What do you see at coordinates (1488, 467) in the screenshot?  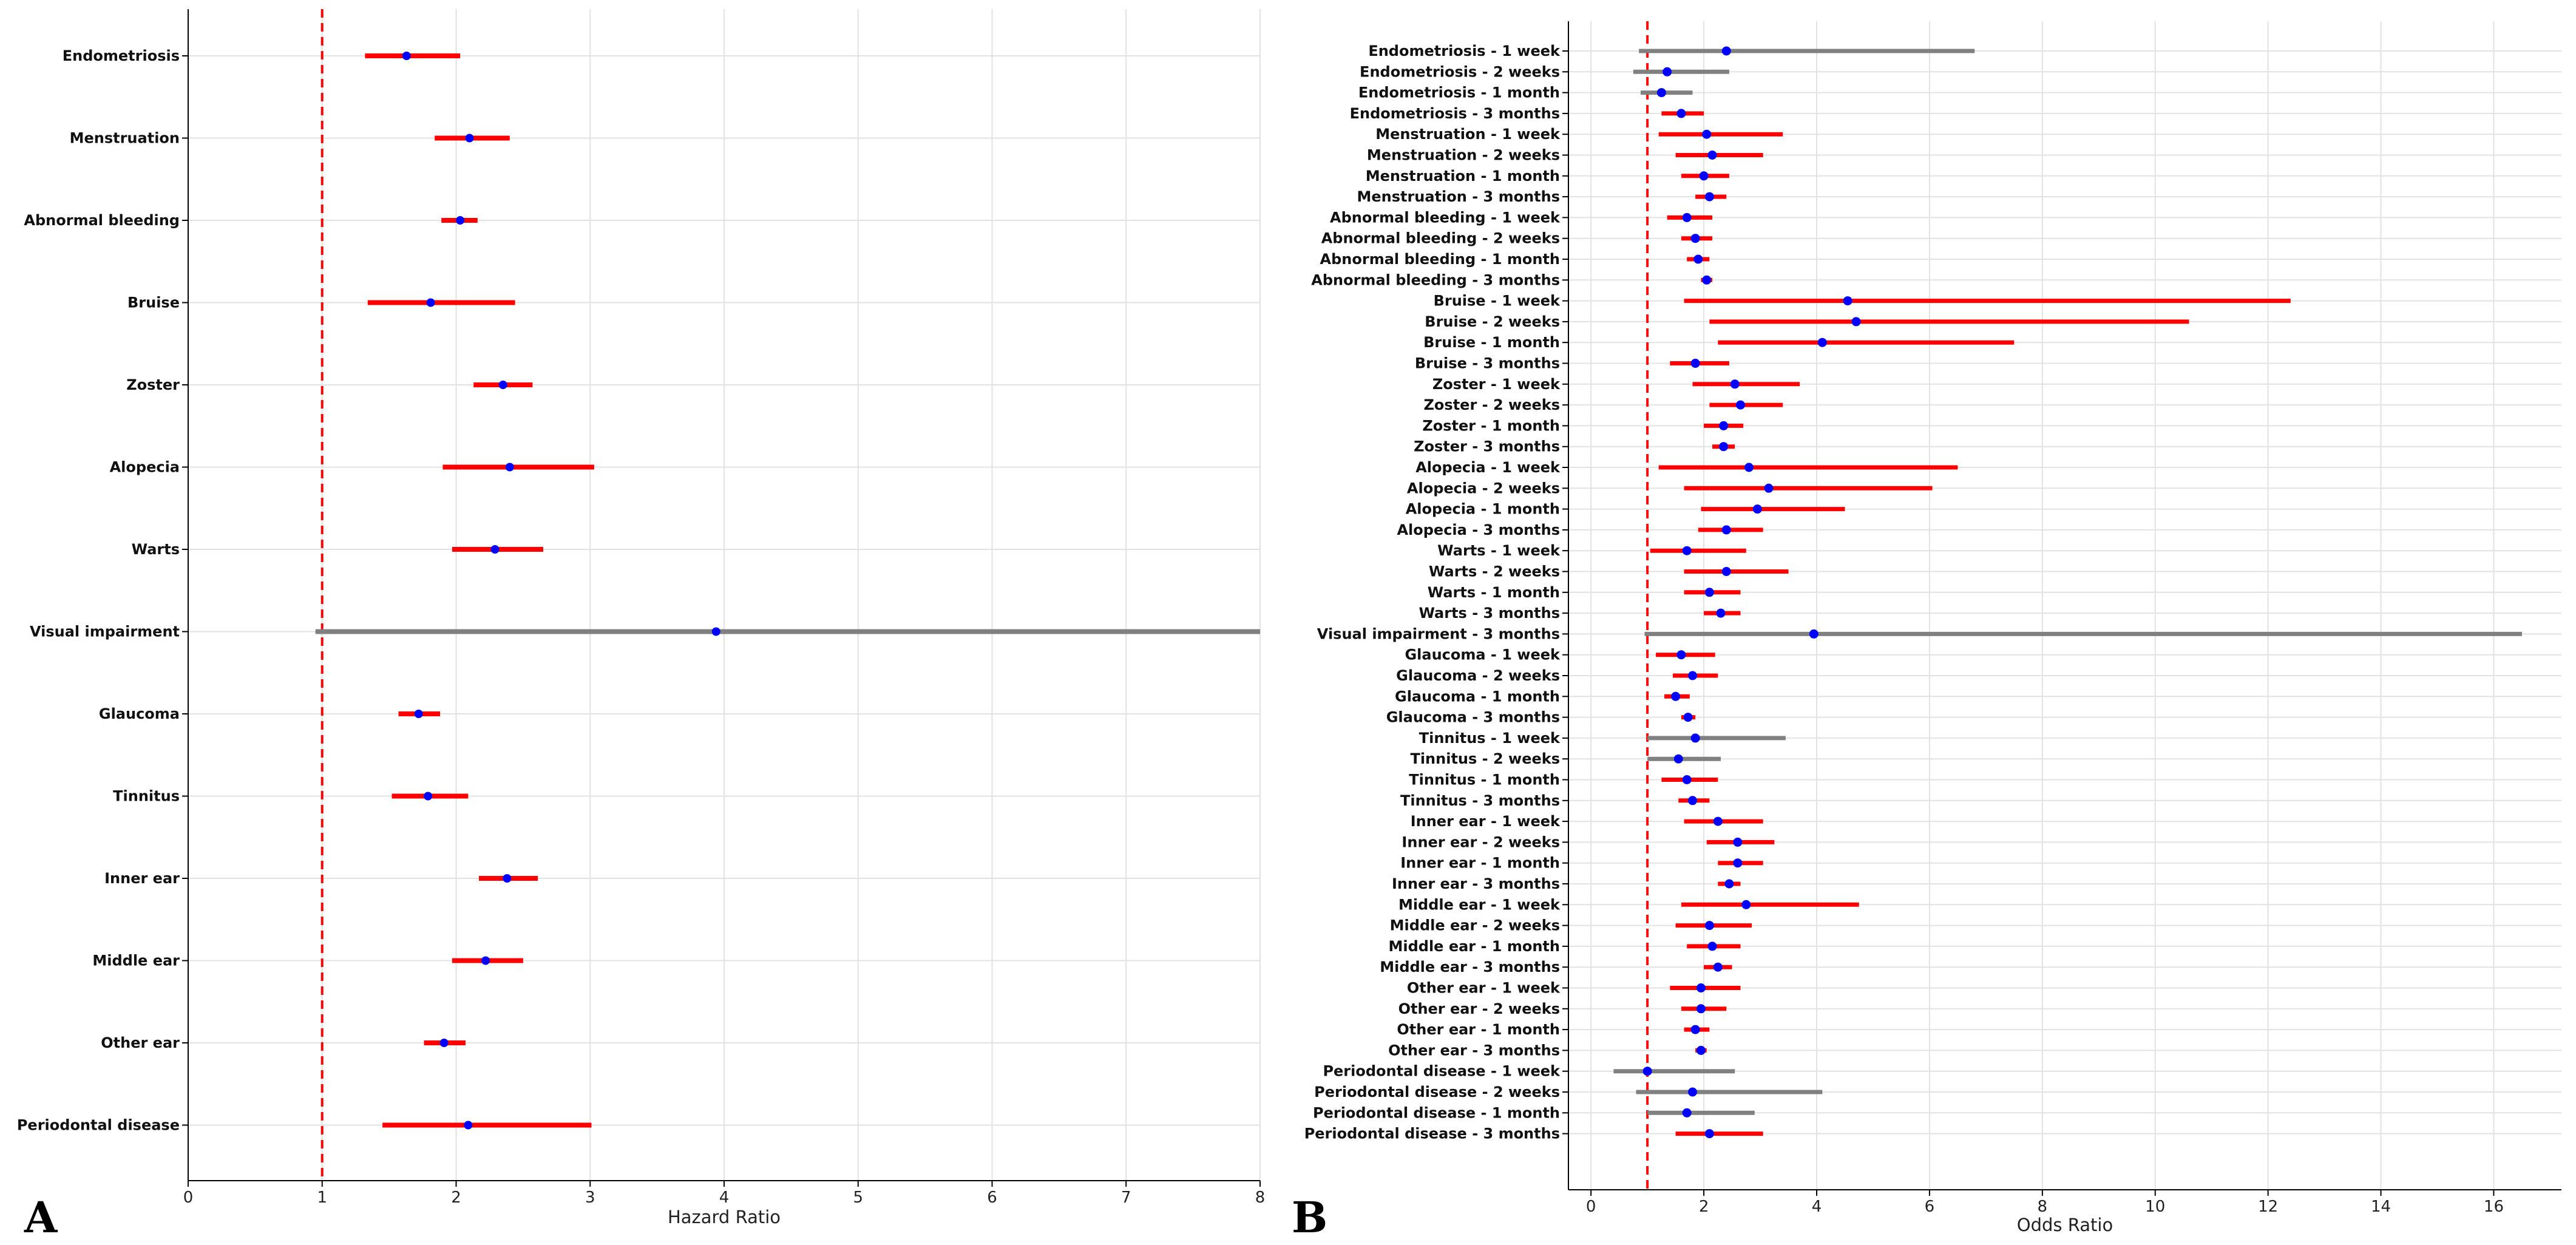 I see `b-row-label-20: Alopecia - 1 week` at bounding box center [1488, 467].